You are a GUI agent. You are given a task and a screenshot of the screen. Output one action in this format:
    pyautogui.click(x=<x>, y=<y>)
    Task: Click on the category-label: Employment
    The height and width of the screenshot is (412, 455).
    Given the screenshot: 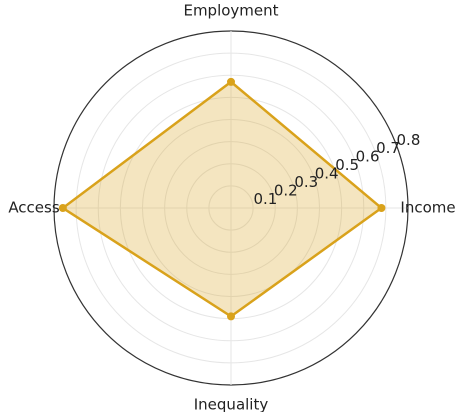 What is the action you would take?
    pyautogui.click(x=230, y=11)
    